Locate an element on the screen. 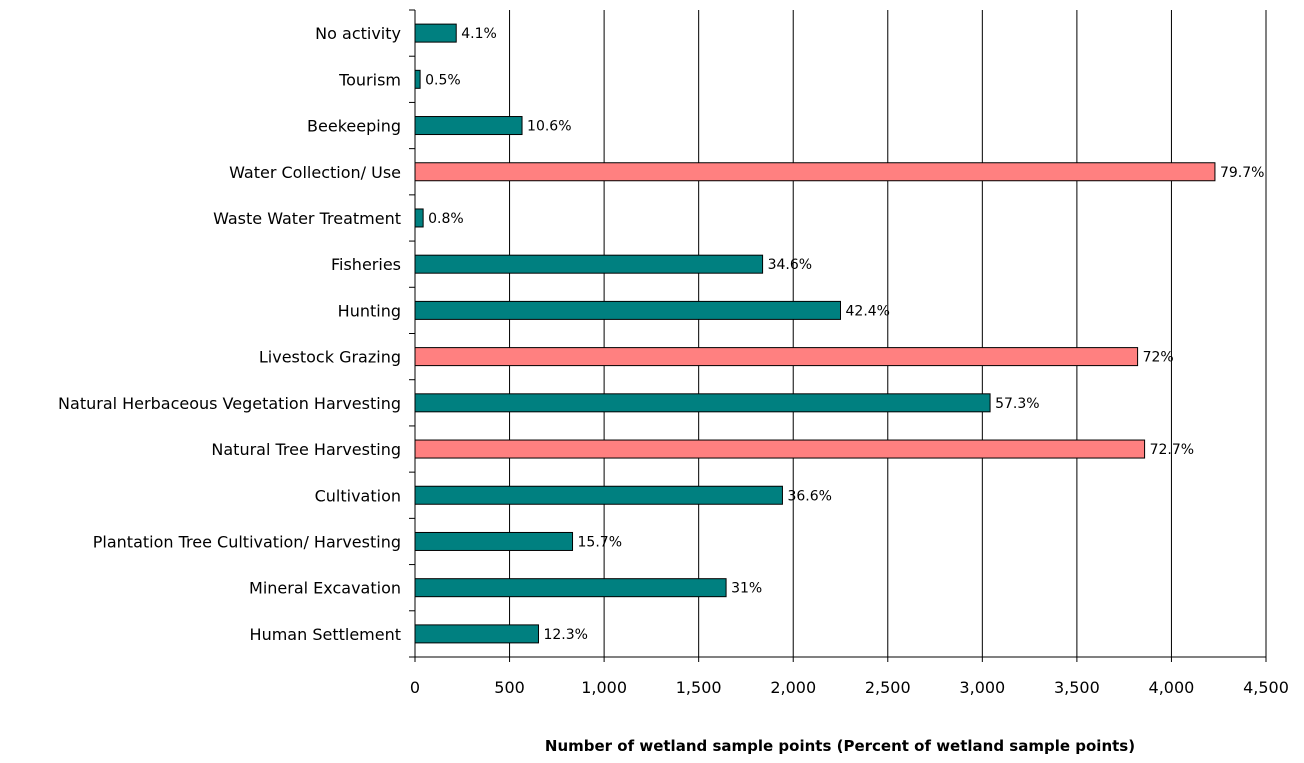 This screenshot has height=763, width=1304. data-label: 42.4% is located at coordinates (868, 311).